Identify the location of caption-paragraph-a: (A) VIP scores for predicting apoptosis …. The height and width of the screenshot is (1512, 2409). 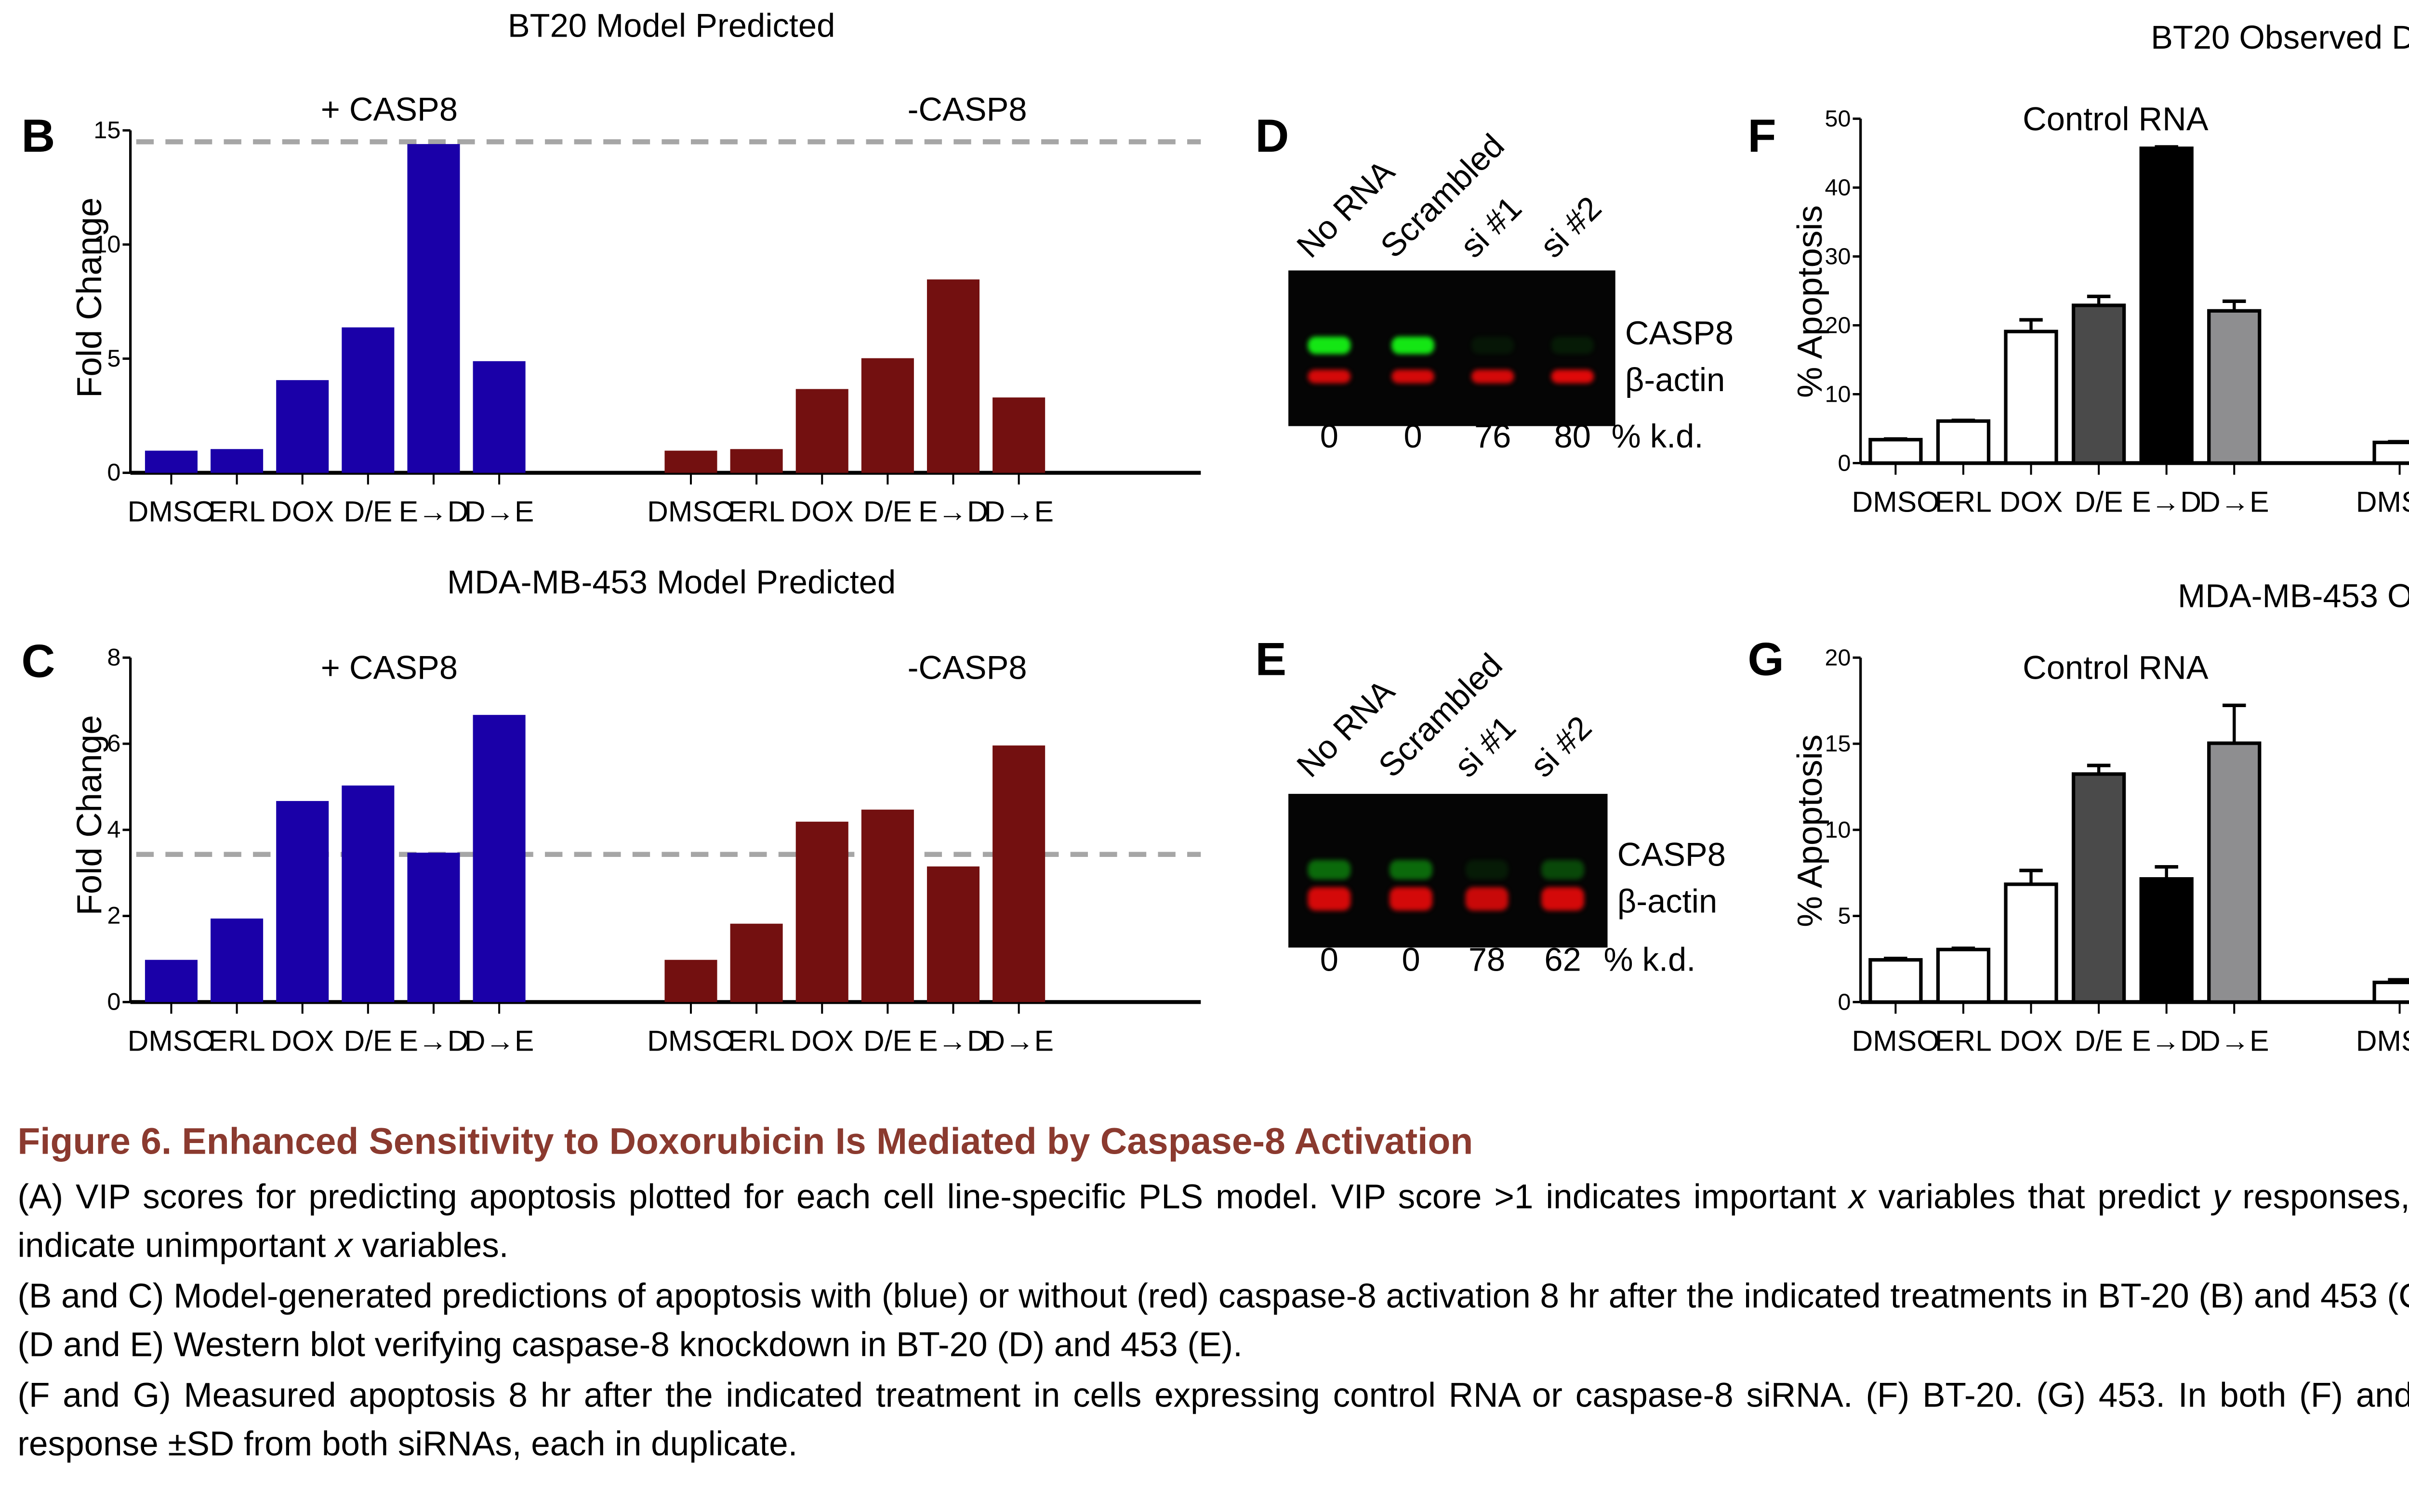
(1213, 1220).